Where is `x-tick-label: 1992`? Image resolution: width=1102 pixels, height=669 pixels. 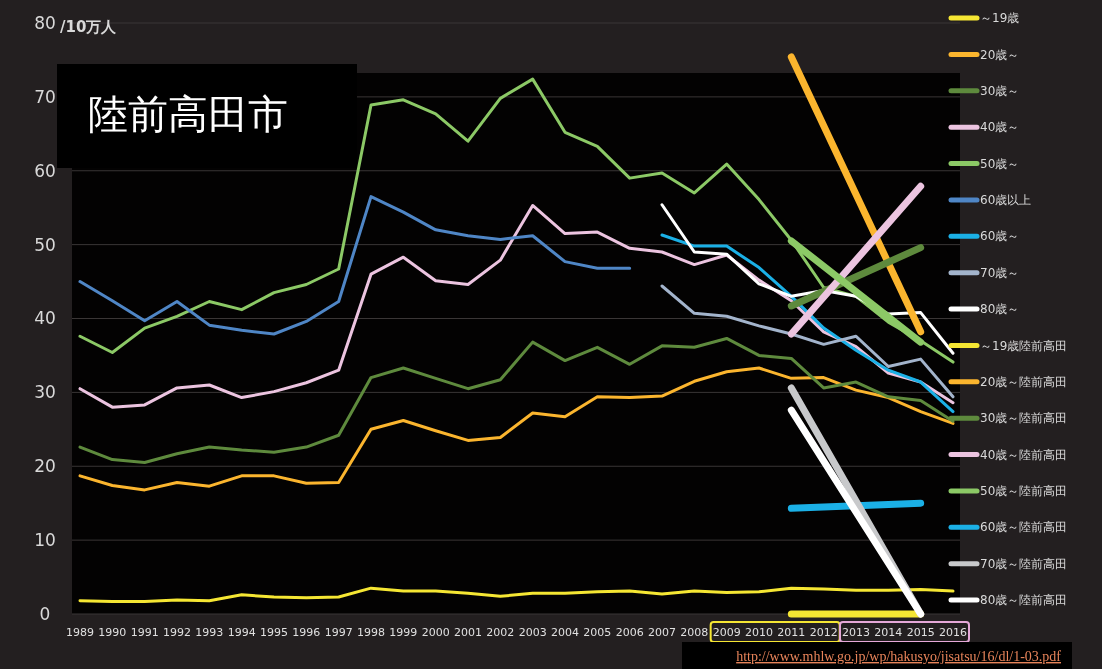 x-tick-label: 1992 is located at coordinates (177, 632).